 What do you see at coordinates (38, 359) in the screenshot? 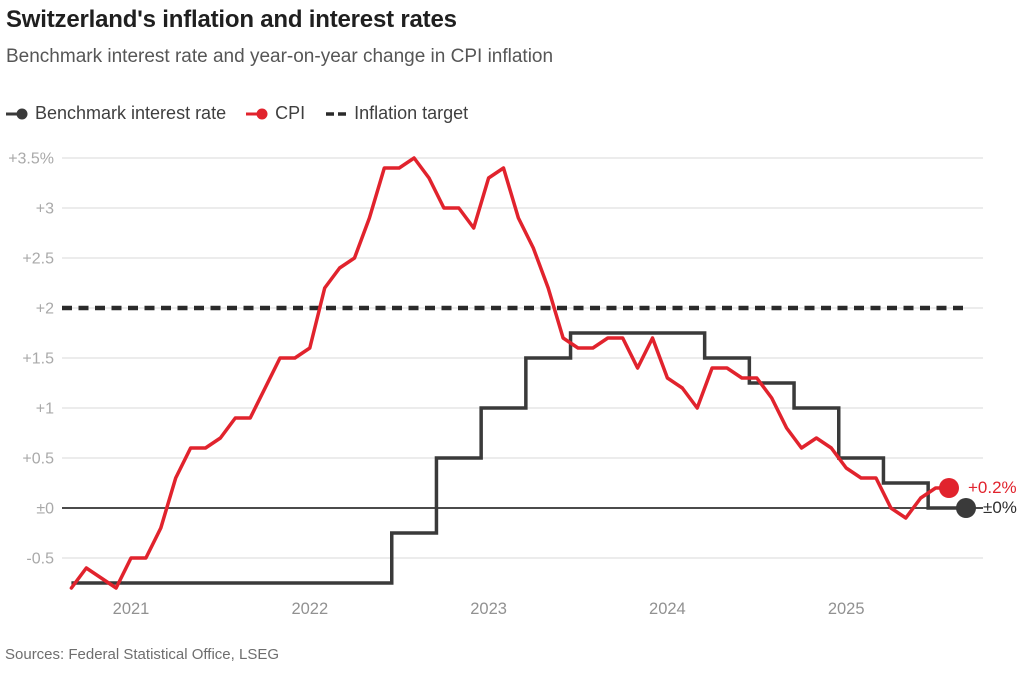
I see `y-axis-tick-label: +1.5` at bounding box center [38, 359].